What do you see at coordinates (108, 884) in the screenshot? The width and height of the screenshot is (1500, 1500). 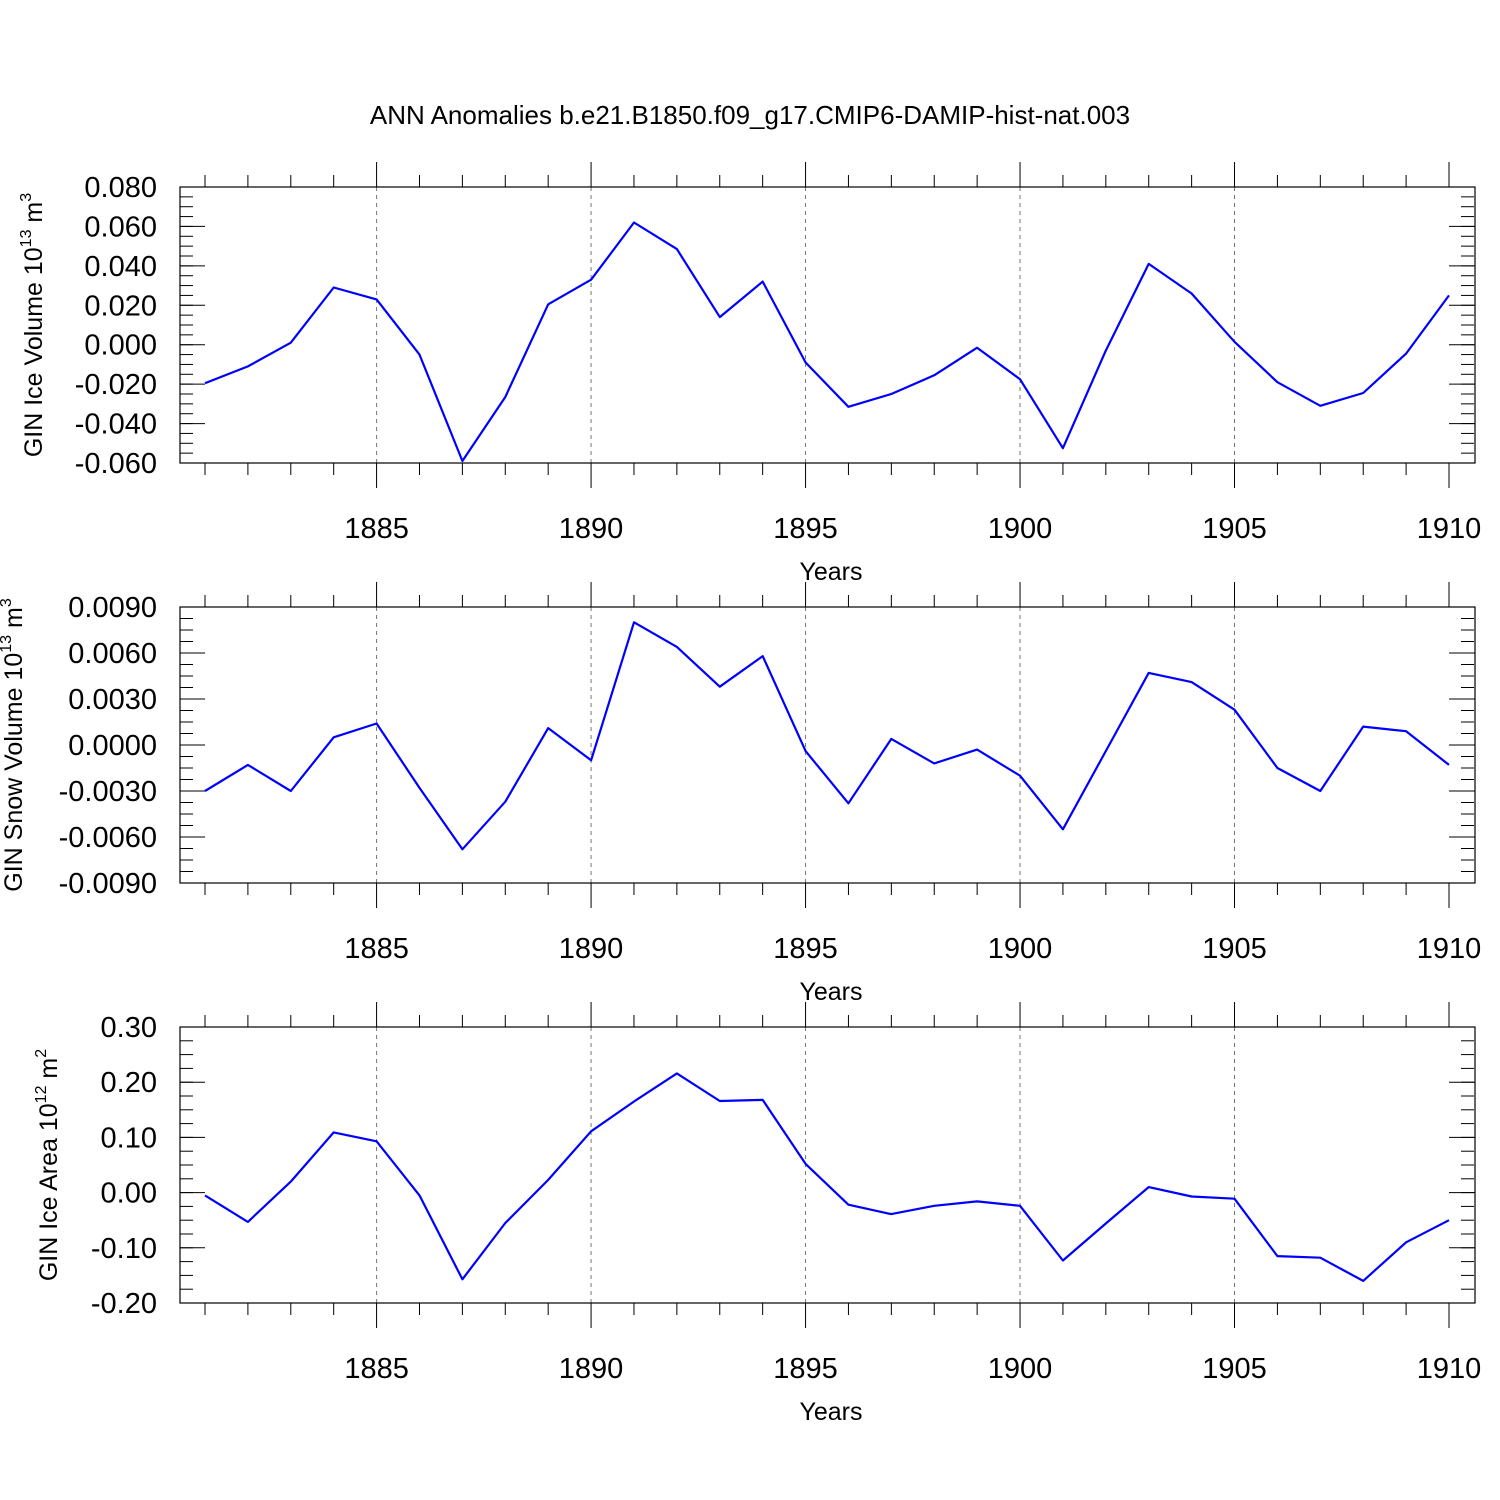 I see `y-tick-label: -0.0090` at bounding box center [108, 884].